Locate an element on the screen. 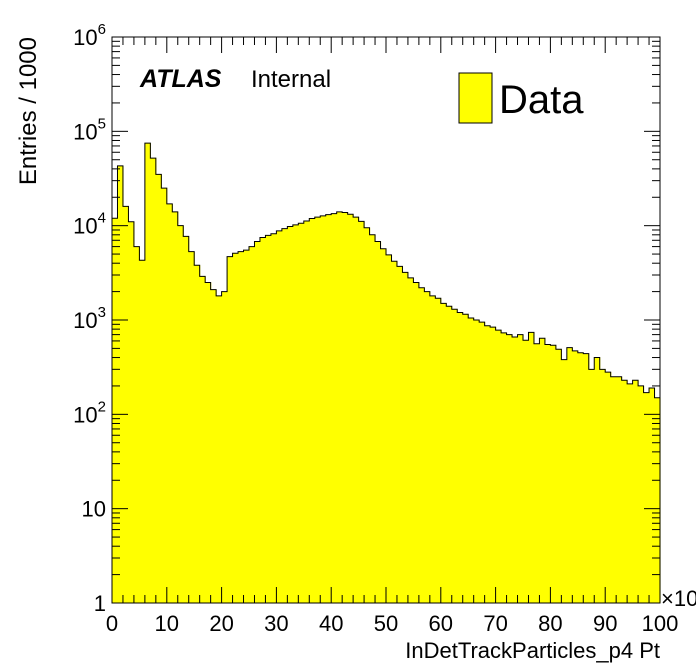 This screenshot has height=672, width=696. x-tick-label: 20 is located at coordinates (221, 623).